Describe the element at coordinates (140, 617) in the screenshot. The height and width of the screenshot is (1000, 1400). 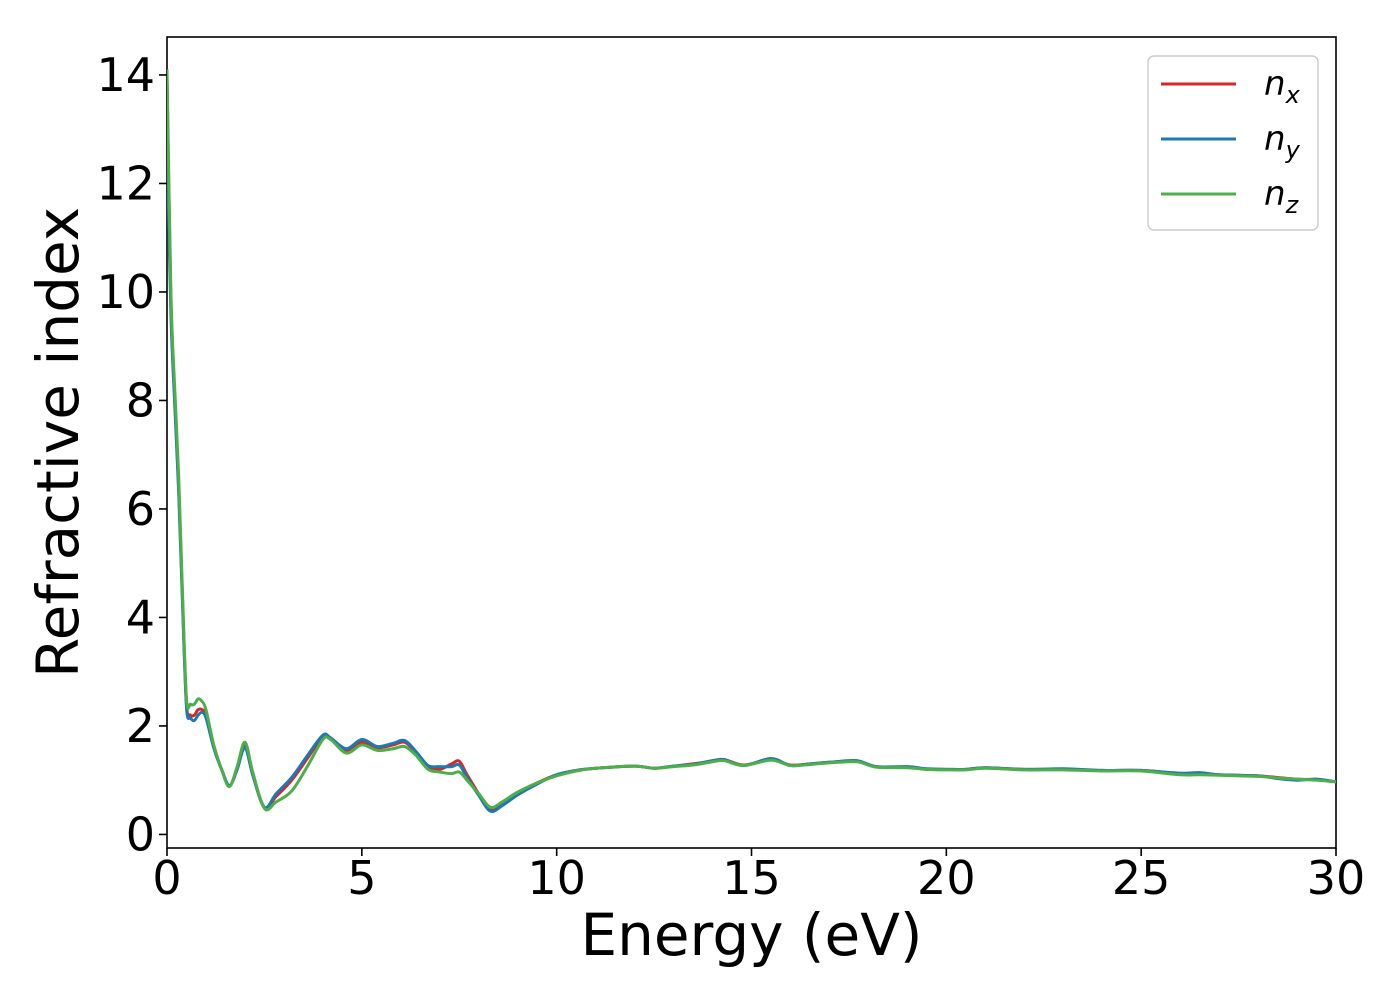
I see `y-tick-label: 4` at that location.